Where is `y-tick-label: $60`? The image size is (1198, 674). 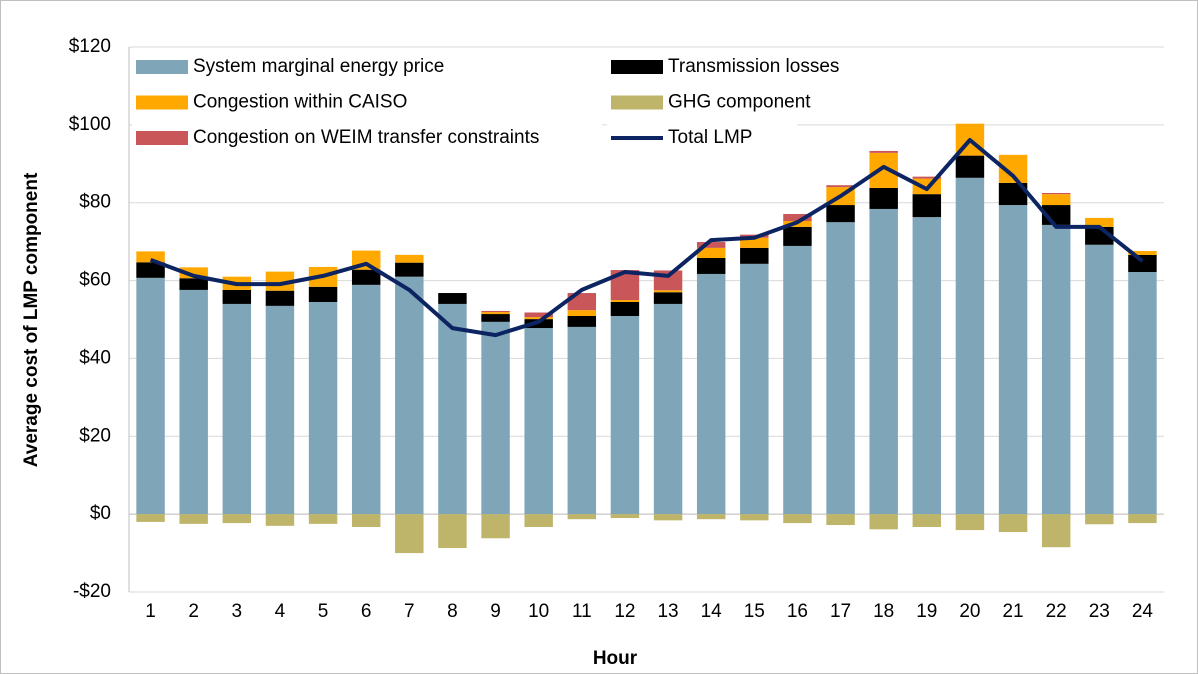 y-tick-label: $60 is located at coordinates (95, 280).